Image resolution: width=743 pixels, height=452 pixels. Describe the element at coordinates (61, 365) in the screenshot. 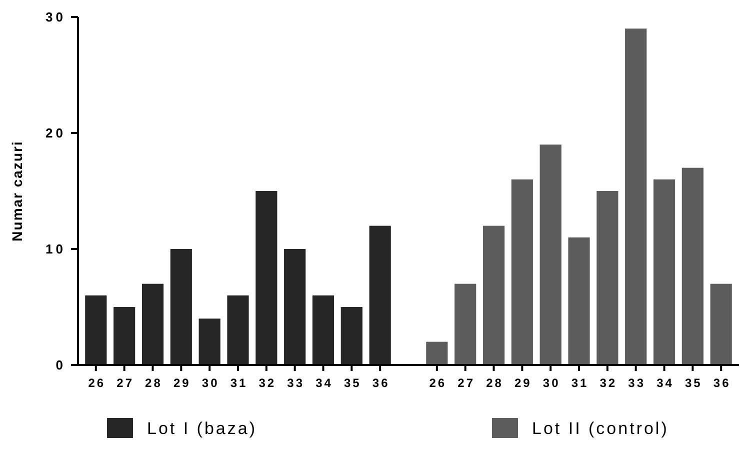

I see `y-tick-label: 0` at that location.